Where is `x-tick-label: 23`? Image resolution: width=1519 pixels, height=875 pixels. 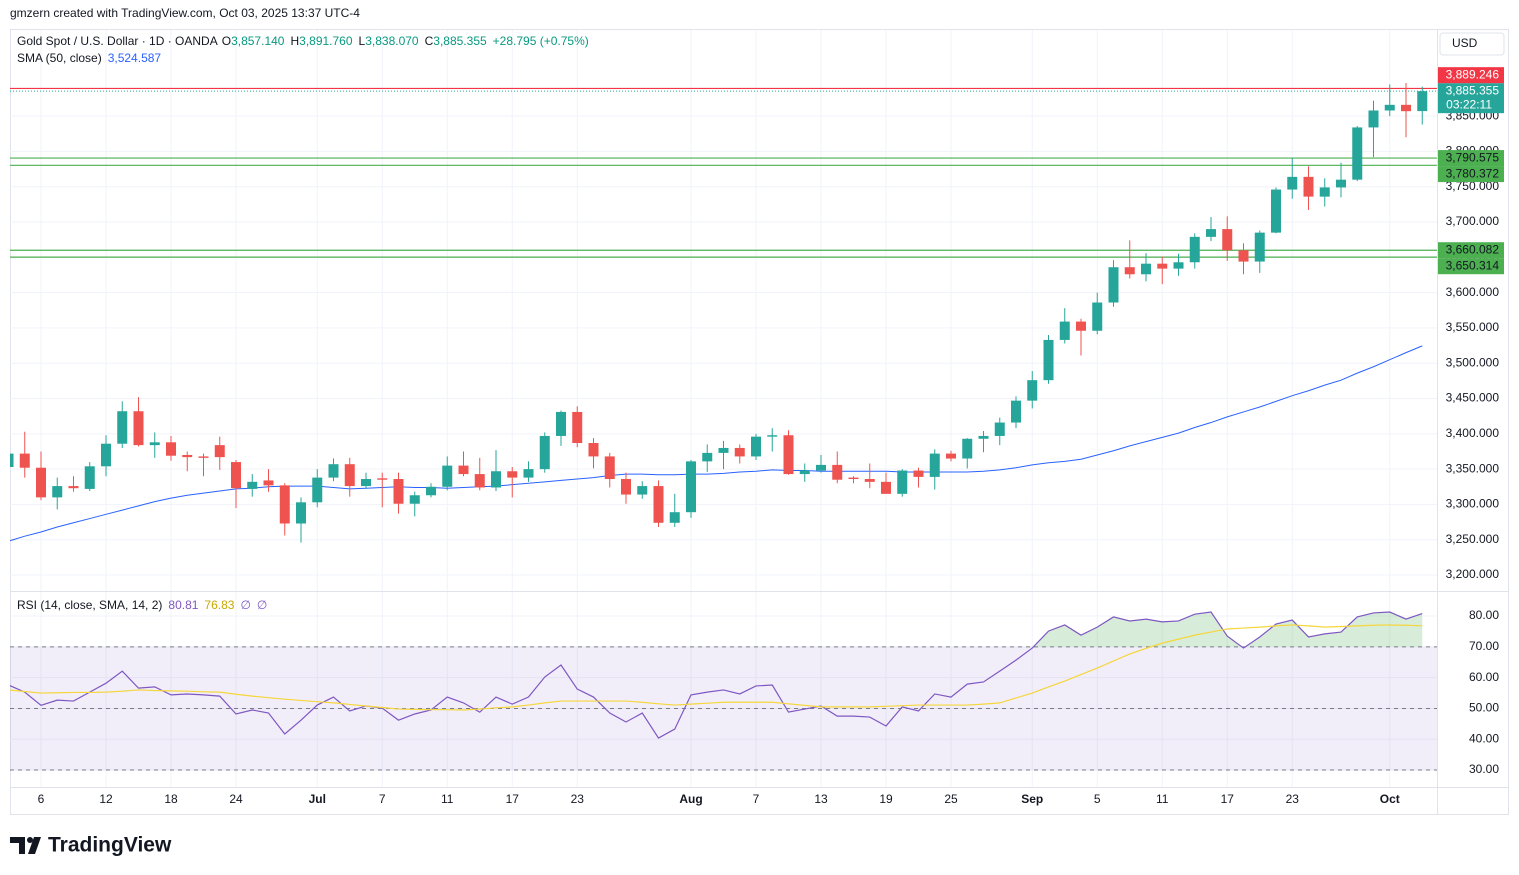
x-tick-label: 23 is located at coordinates (1293, 799).